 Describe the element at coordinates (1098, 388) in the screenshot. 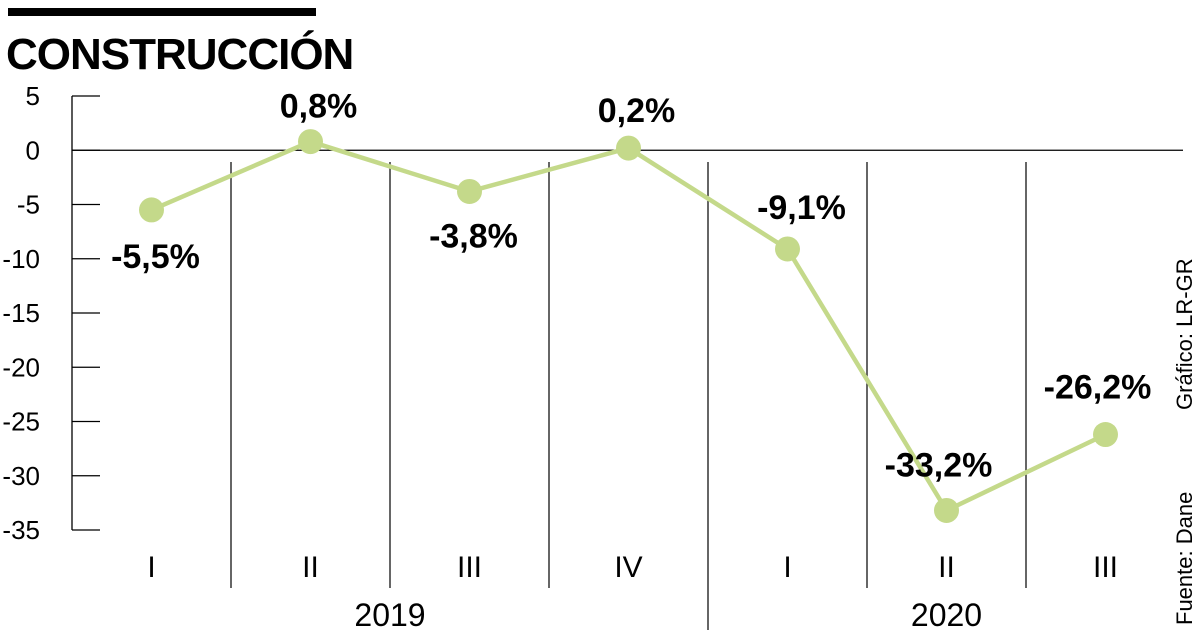

I see `data-label: -26,2%` at that location.